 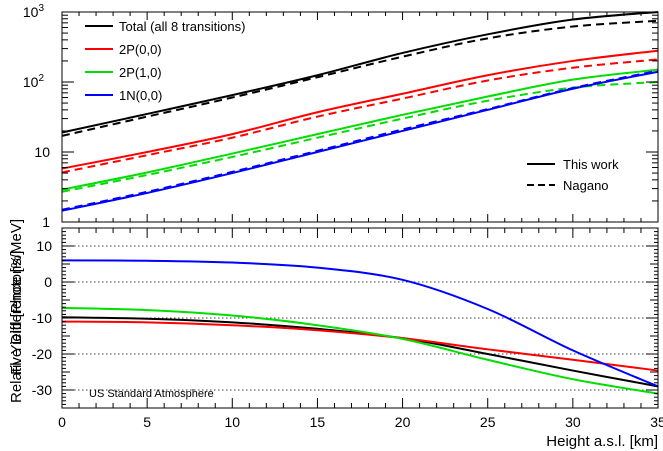 What do you see at coordinates (41, 8) in the screenshot?
I see `tick-exponent: 3` at bounding box center [41, 8].